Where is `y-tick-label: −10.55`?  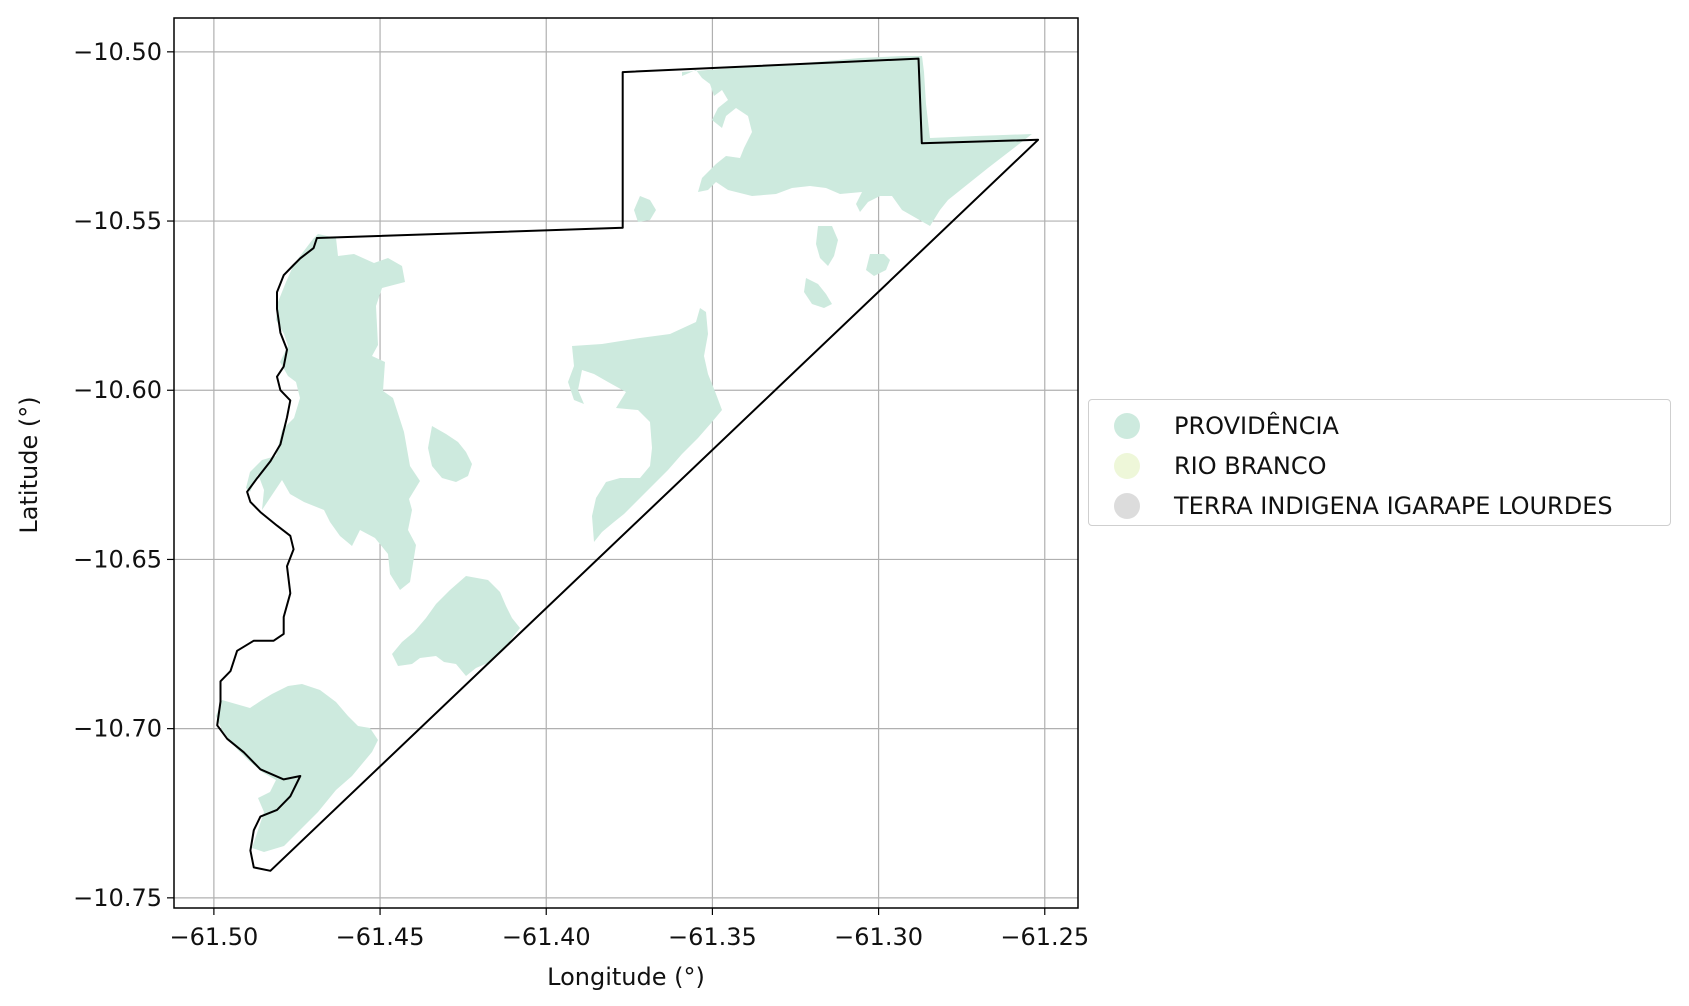 y-tick-label: −10.55 is located at coordinates (117, 221).